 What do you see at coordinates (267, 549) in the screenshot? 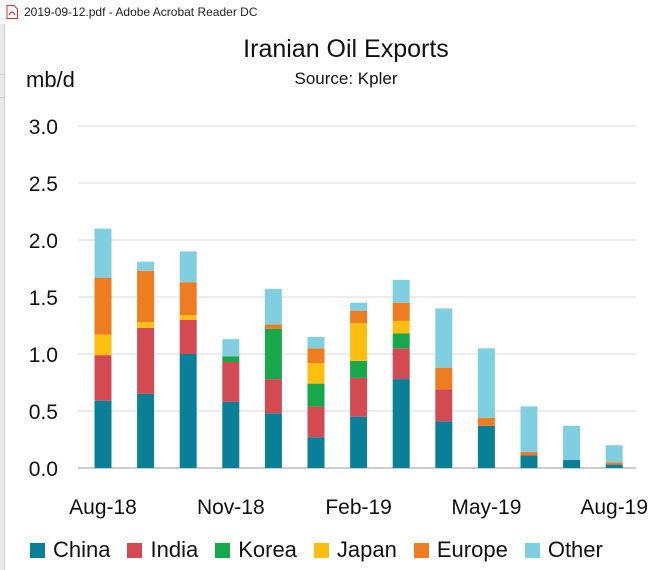
I see `legend-label: Korea` at bounding box center [267, 549].